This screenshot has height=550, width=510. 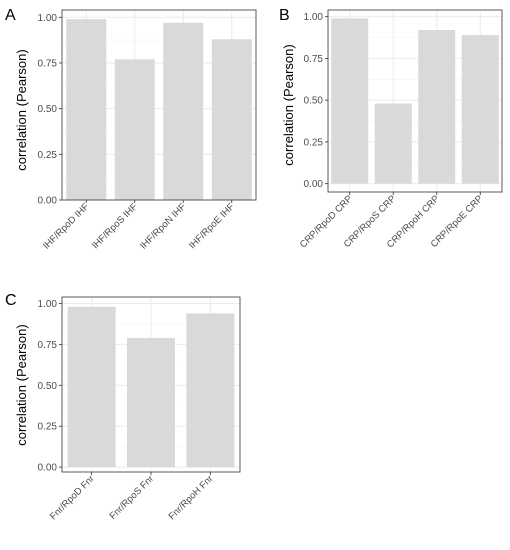 I want to click on panel-border-b, so click(x=415, y=101).